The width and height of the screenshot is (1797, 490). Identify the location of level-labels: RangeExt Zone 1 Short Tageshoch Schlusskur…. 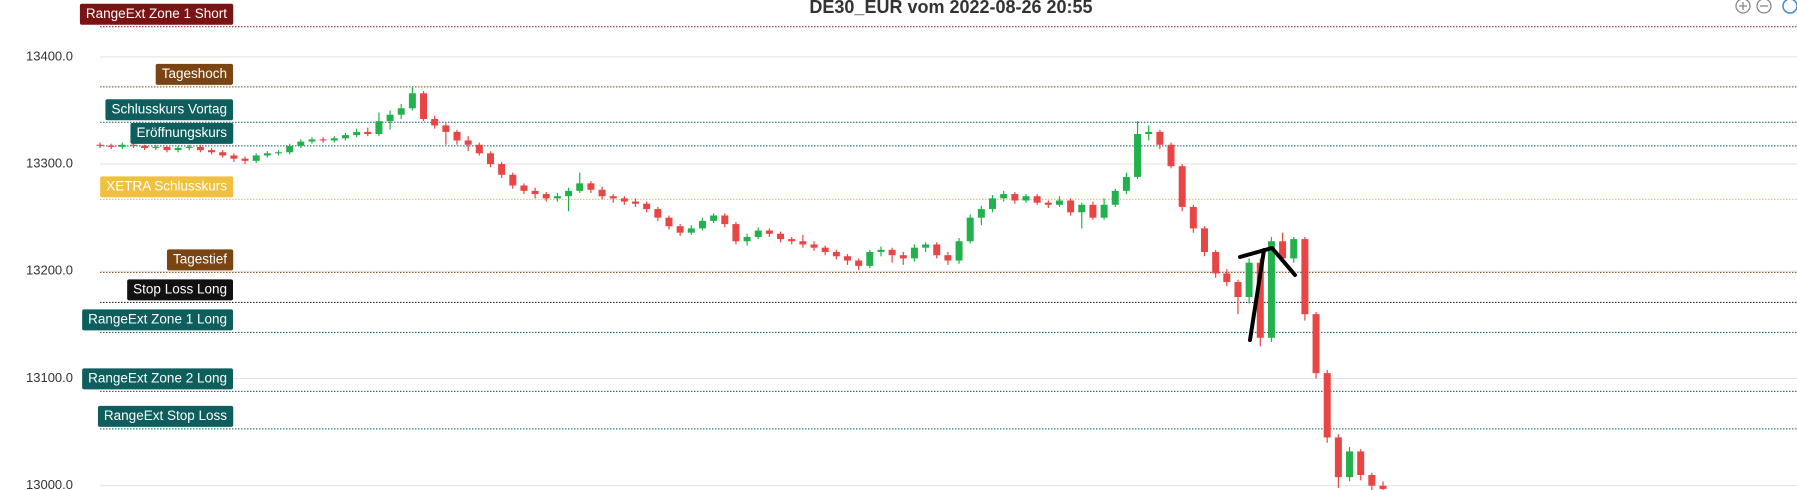
(156, 215).